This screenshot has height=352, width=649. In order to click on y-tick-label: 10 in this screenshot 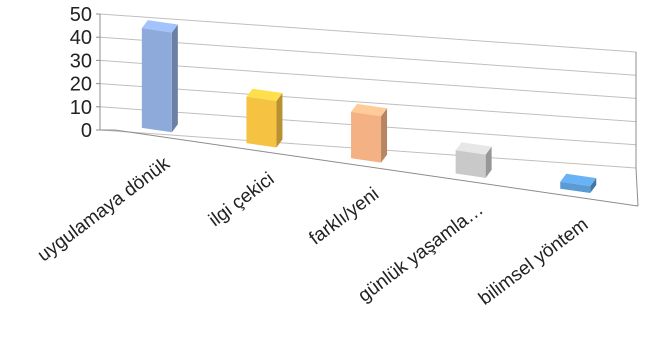, I will do `click(81, 108)`.